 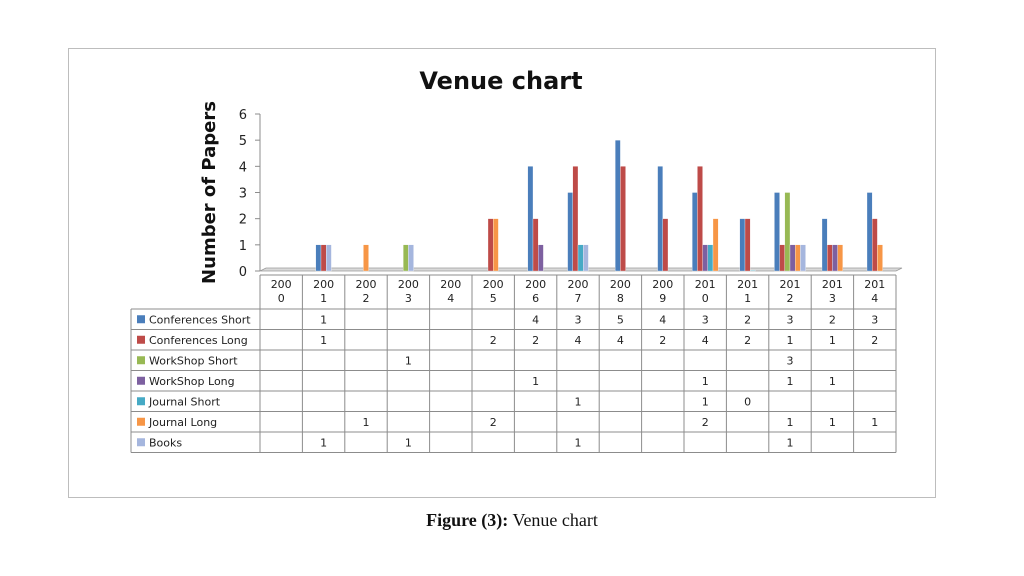 What do you see at coordinates (209, 192) in the screenshot?
I see `y-axis-label: Number of Papers` at bounding box center [209, 192].